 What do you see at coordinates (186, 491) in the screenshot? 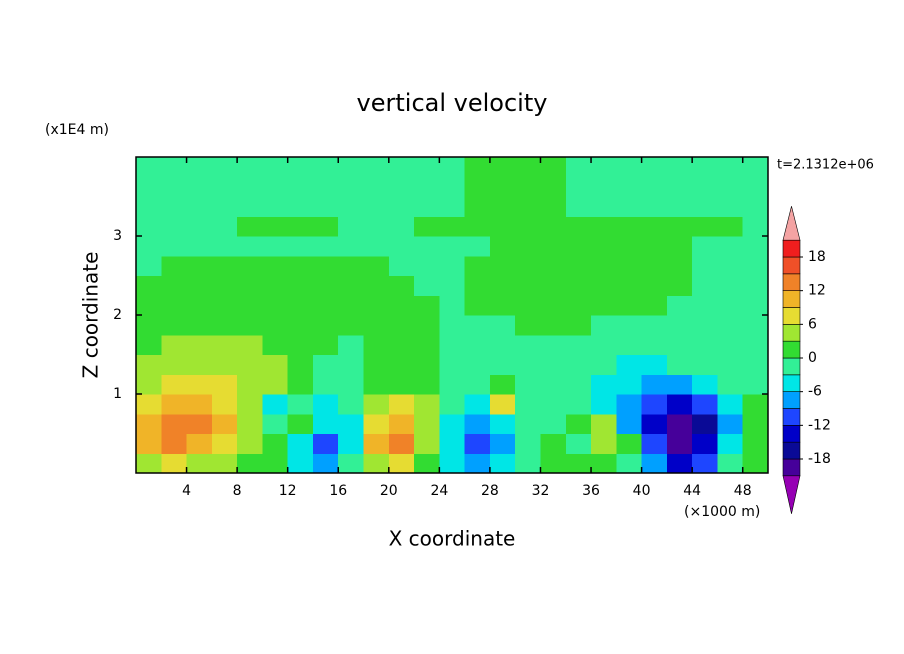
I see `x-tick-label: 4` at bounding box center [186, 491].